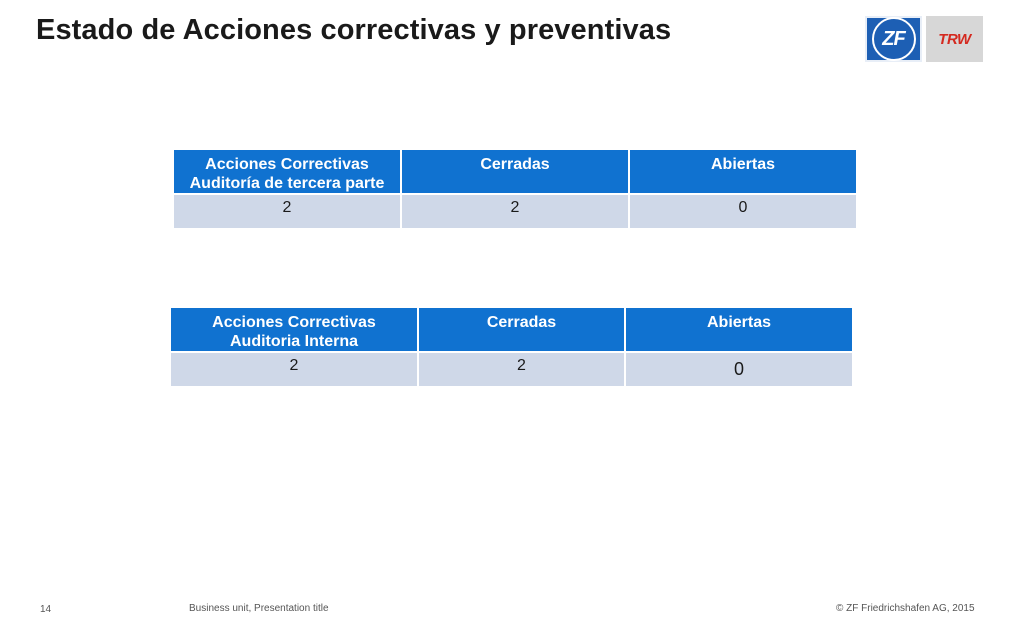  Describe the element at coordinates (259, 608) in the screenshot. I see `presentation-title: Business unit, Presentation title` at that location.